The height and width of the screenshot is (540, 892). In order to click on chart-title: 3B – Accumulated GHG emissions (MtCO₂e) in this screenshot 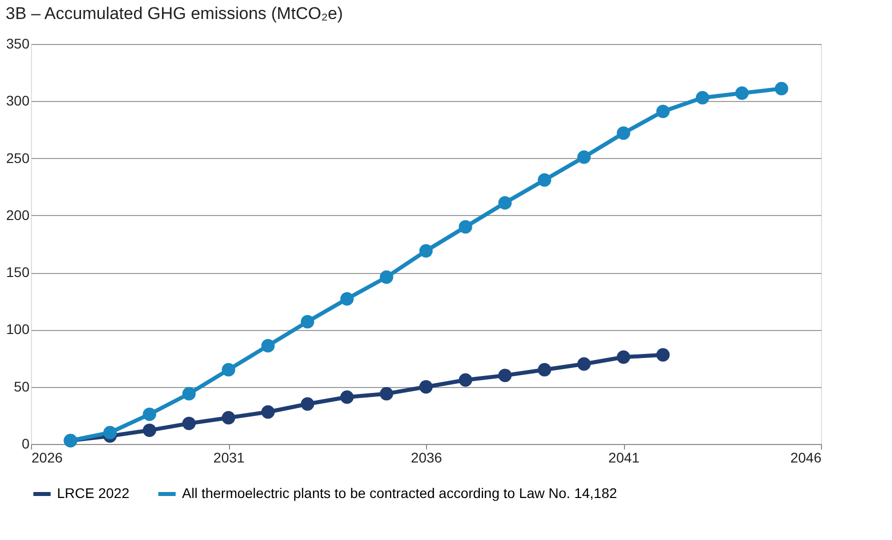, I will do `click(174, 13)`.